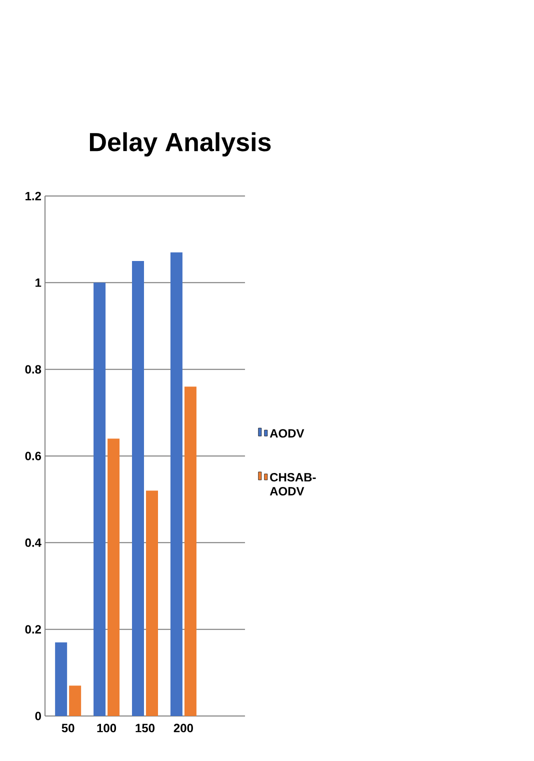  I want to click on legend-label: CHSAB-AODV, so click(293, 484).